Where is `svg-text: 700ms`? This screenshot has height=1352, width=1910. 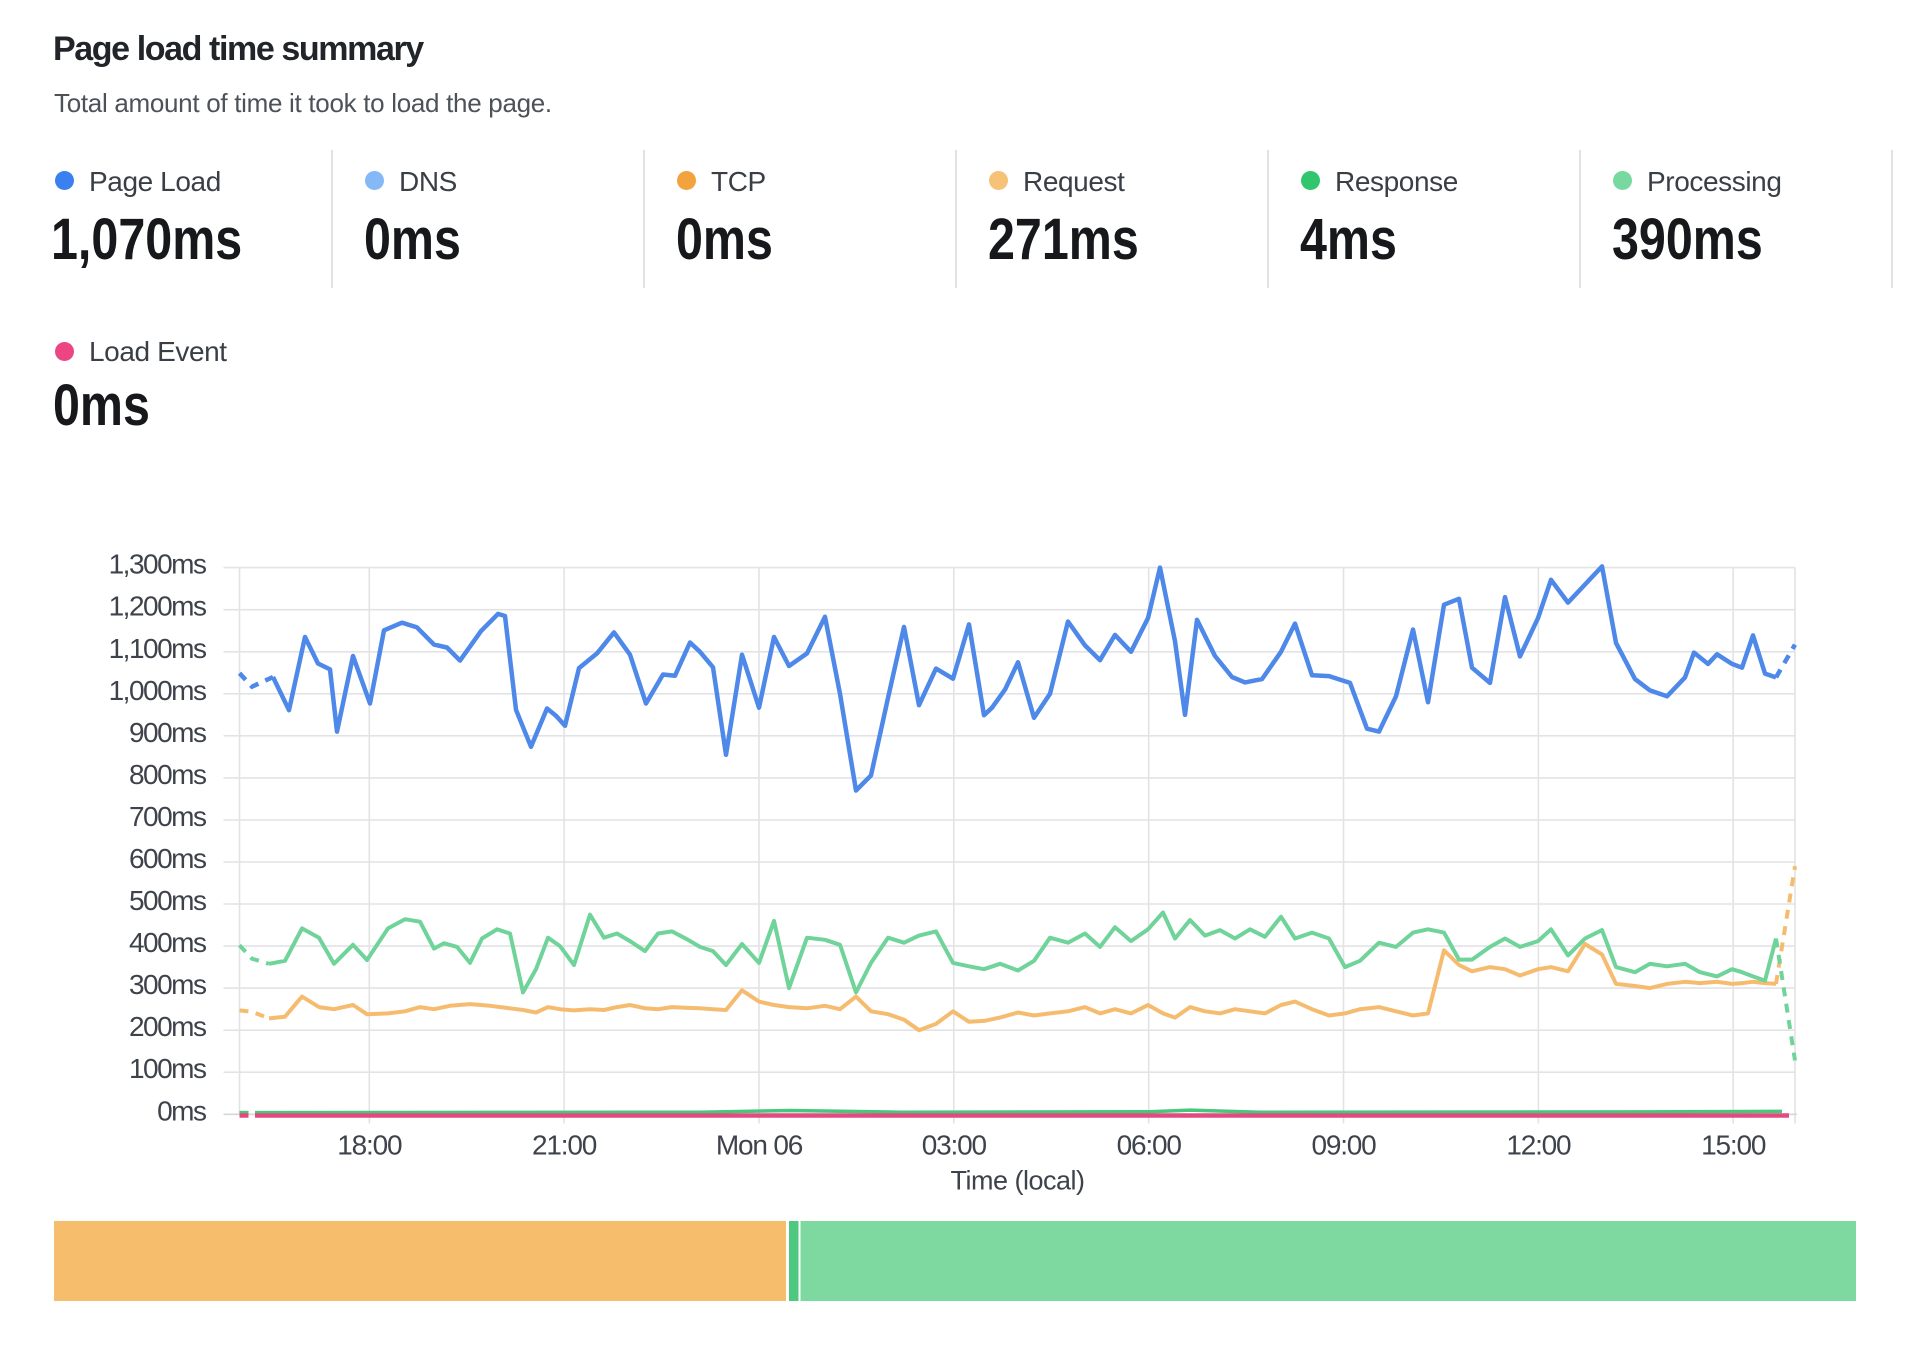 svg-text: 700ms is located at coordinates (167, 816).